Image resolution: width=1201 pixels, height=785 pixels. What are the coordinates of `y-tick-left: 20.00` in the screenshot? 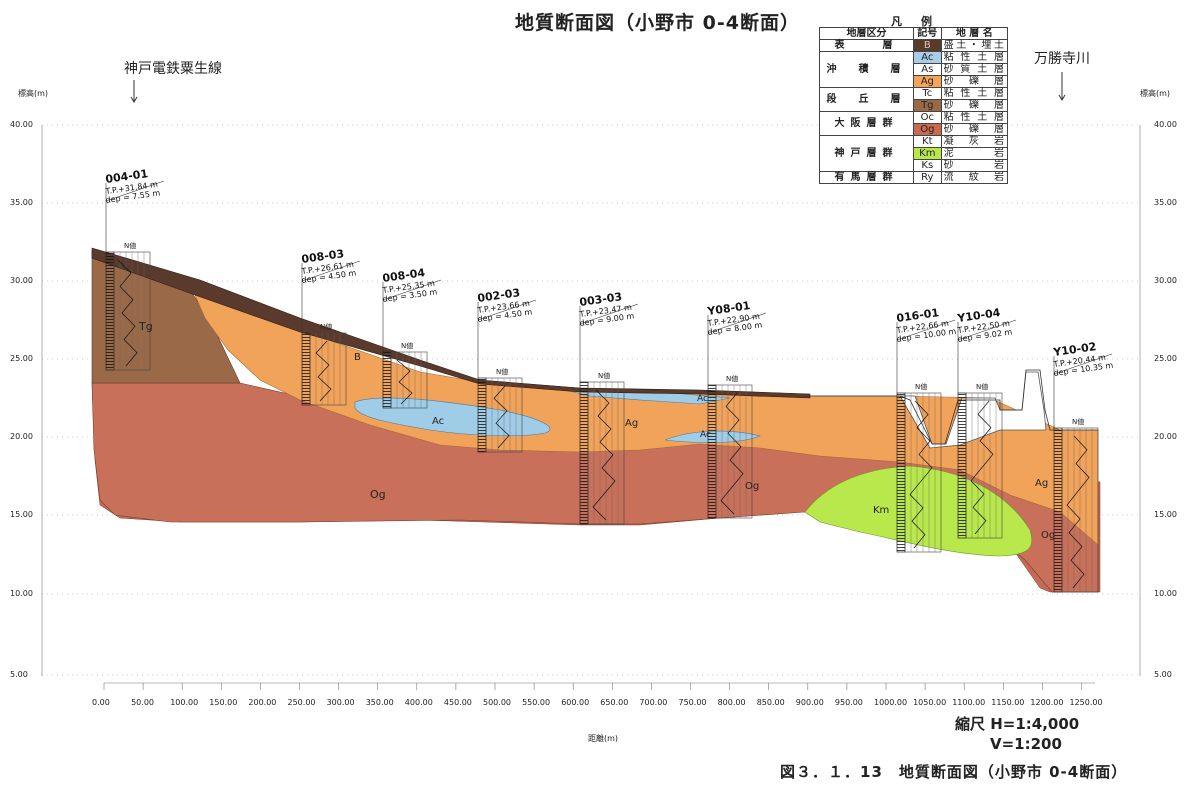 It's located at (21, 436).